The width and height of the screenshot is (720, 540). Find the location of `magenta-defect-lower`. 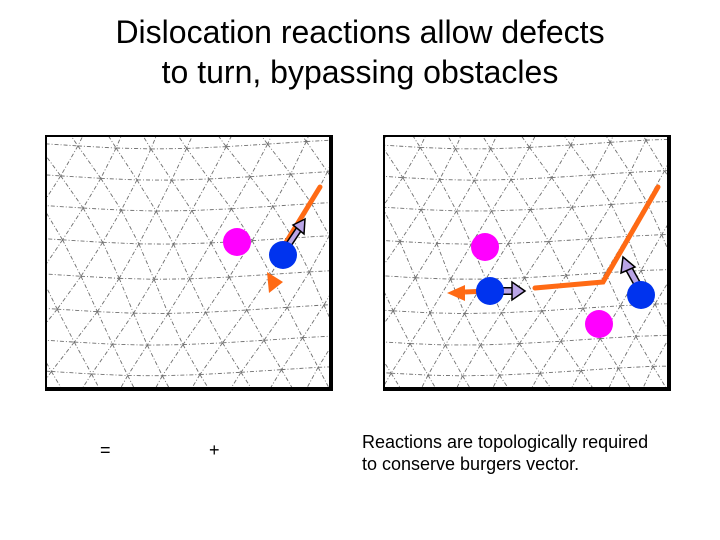

magenta-defect-lower is located at coordinates (599, 324).